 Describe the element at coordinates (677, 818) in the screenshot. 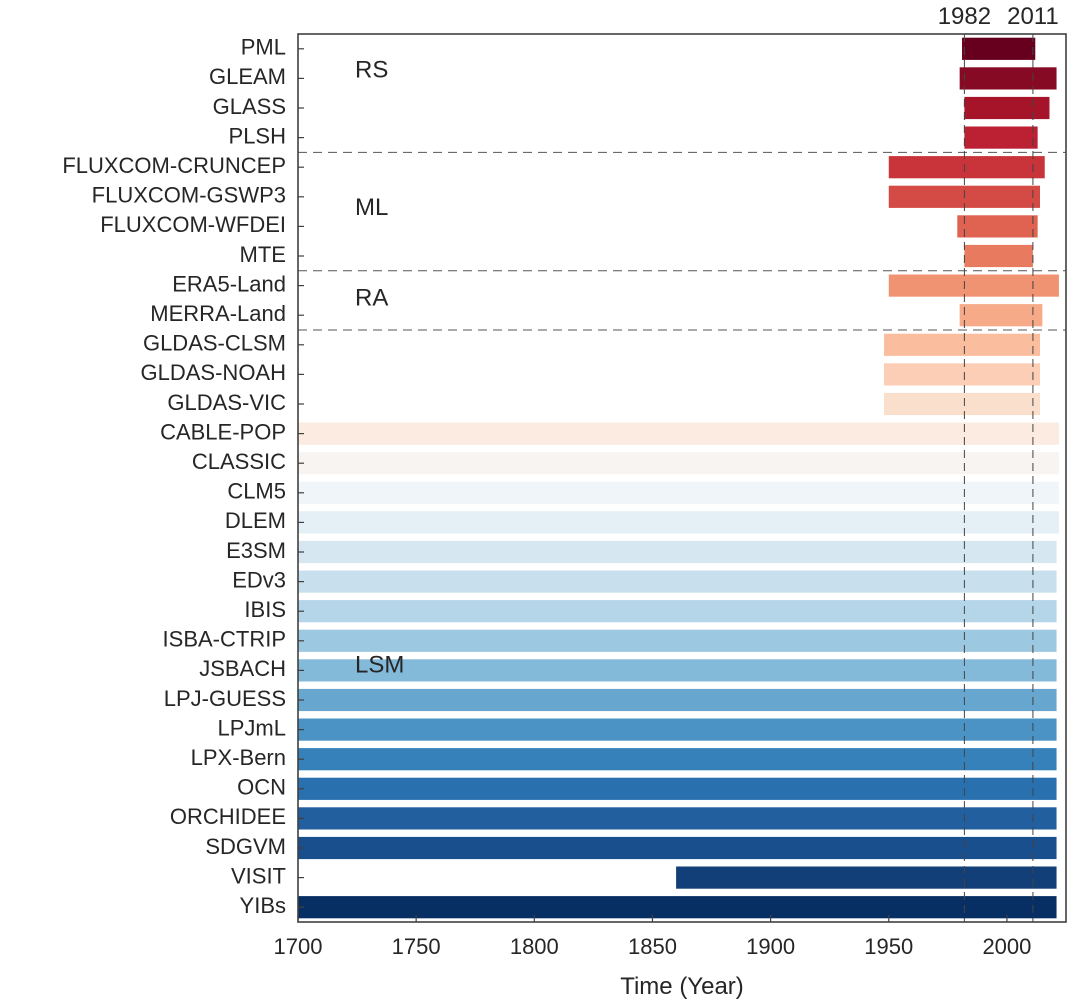

I see `bar-orchidee` at that location.